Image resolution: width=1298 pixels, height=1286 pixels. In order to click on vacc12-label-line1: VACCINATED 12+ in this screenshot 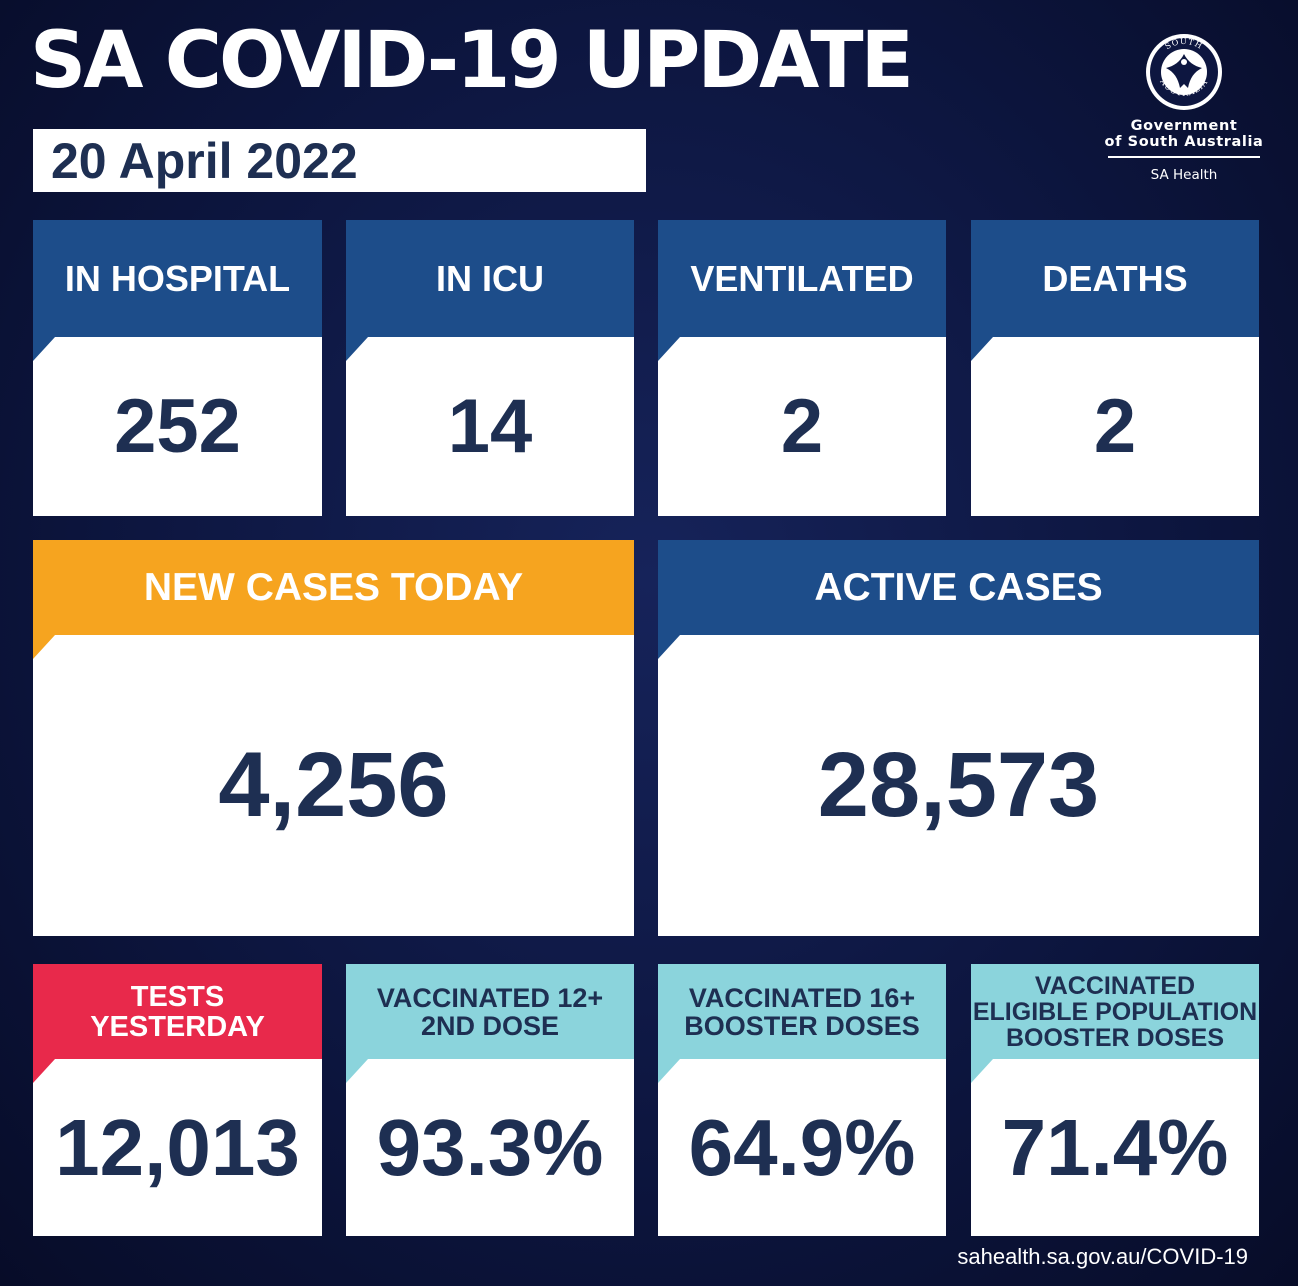, I will do `click(490, 997)`.